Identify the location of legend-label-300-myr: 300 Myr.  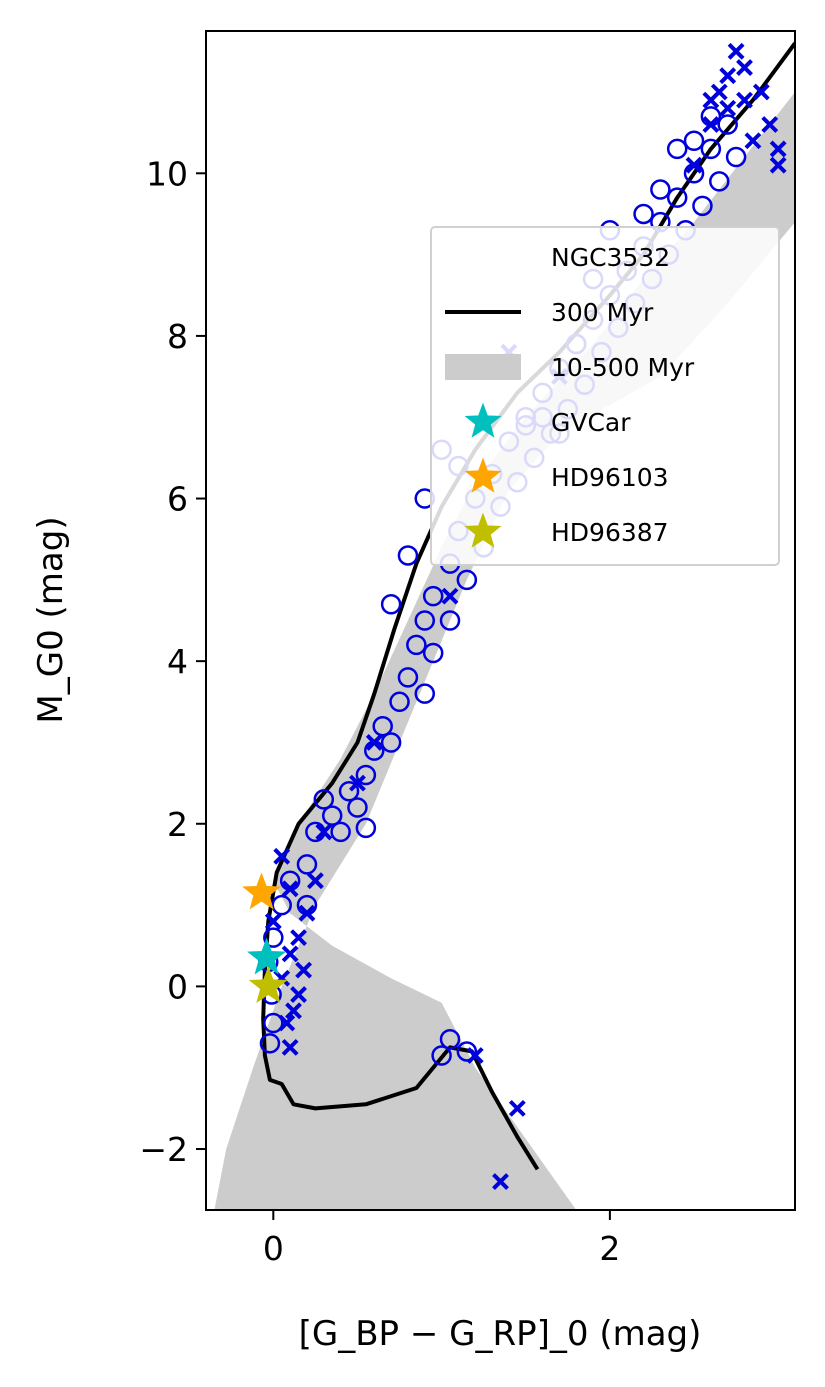
(602, 312).